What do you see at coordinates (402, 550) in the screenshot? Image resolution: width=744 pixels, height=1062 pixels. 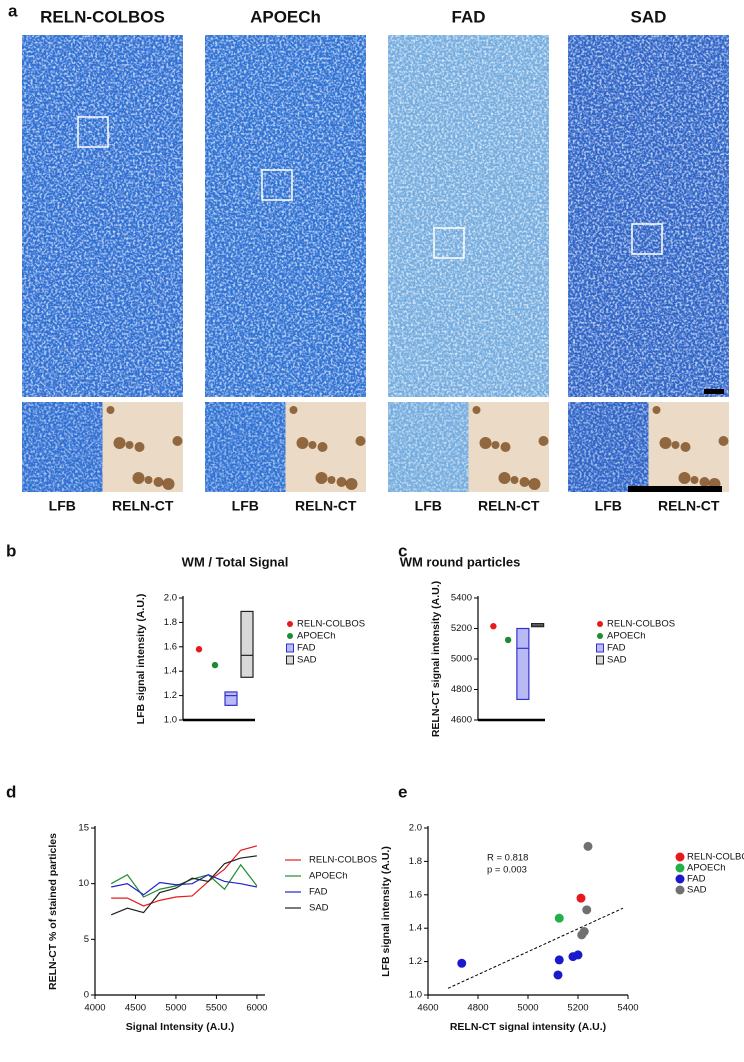 I see `panel-label: c` at bounding box center [402, 550].